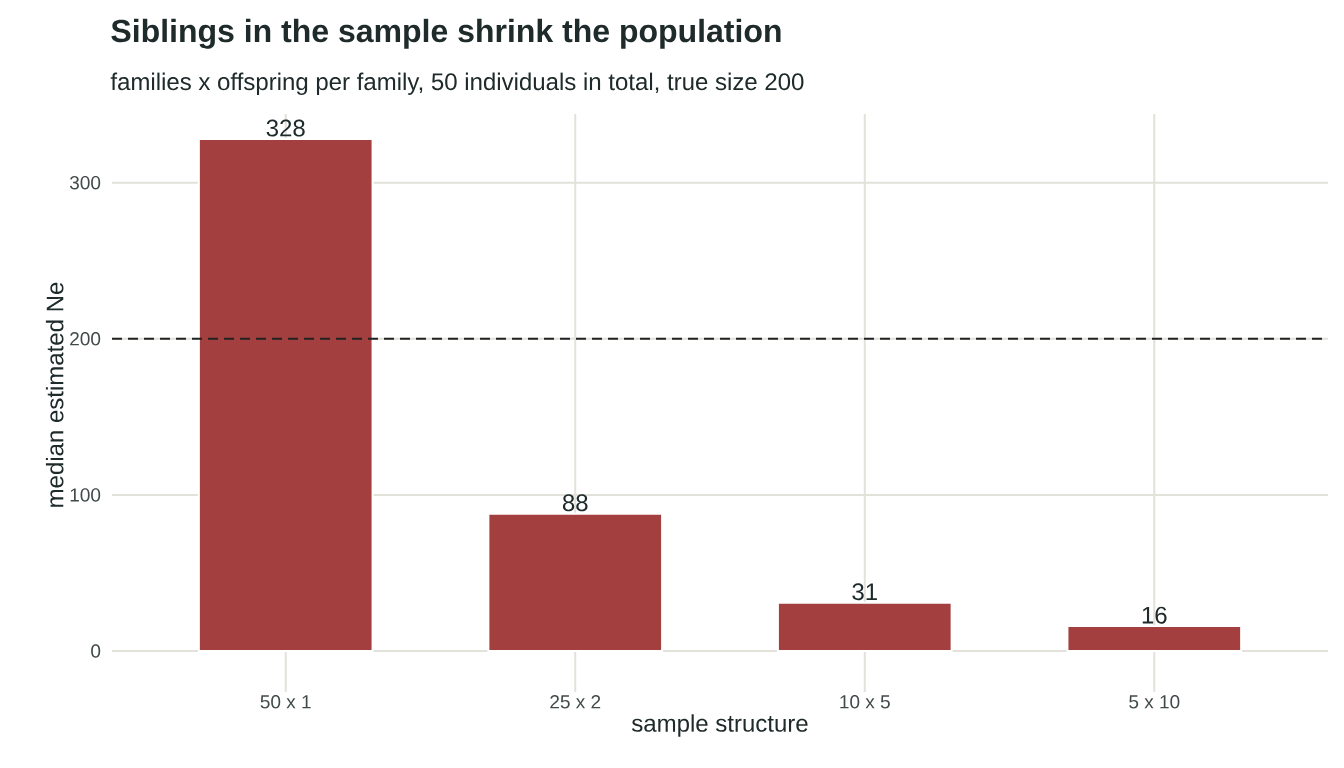  Describe the element at coordinates (1154, 615) in the screenshot. I see `data-label: 16` at that location.